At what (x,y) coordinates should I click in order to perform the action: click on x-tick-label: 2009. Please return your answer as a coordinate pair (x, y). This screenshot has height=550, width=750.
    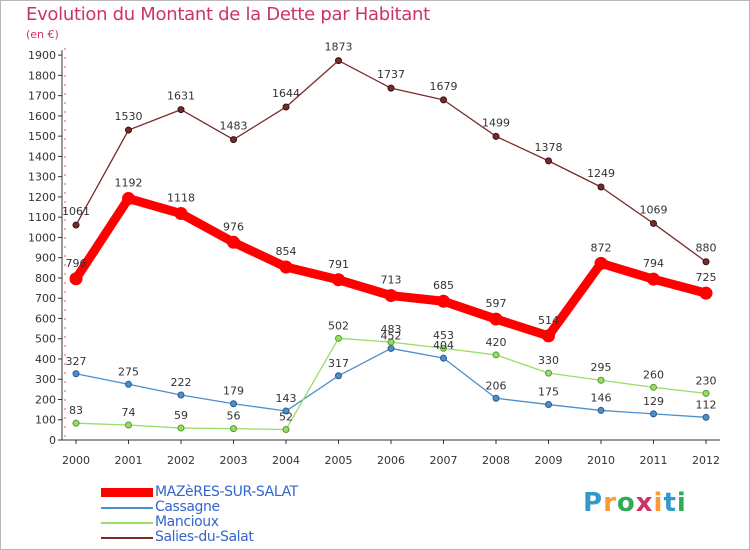
    Looking at the image, I should click on (549, 460).